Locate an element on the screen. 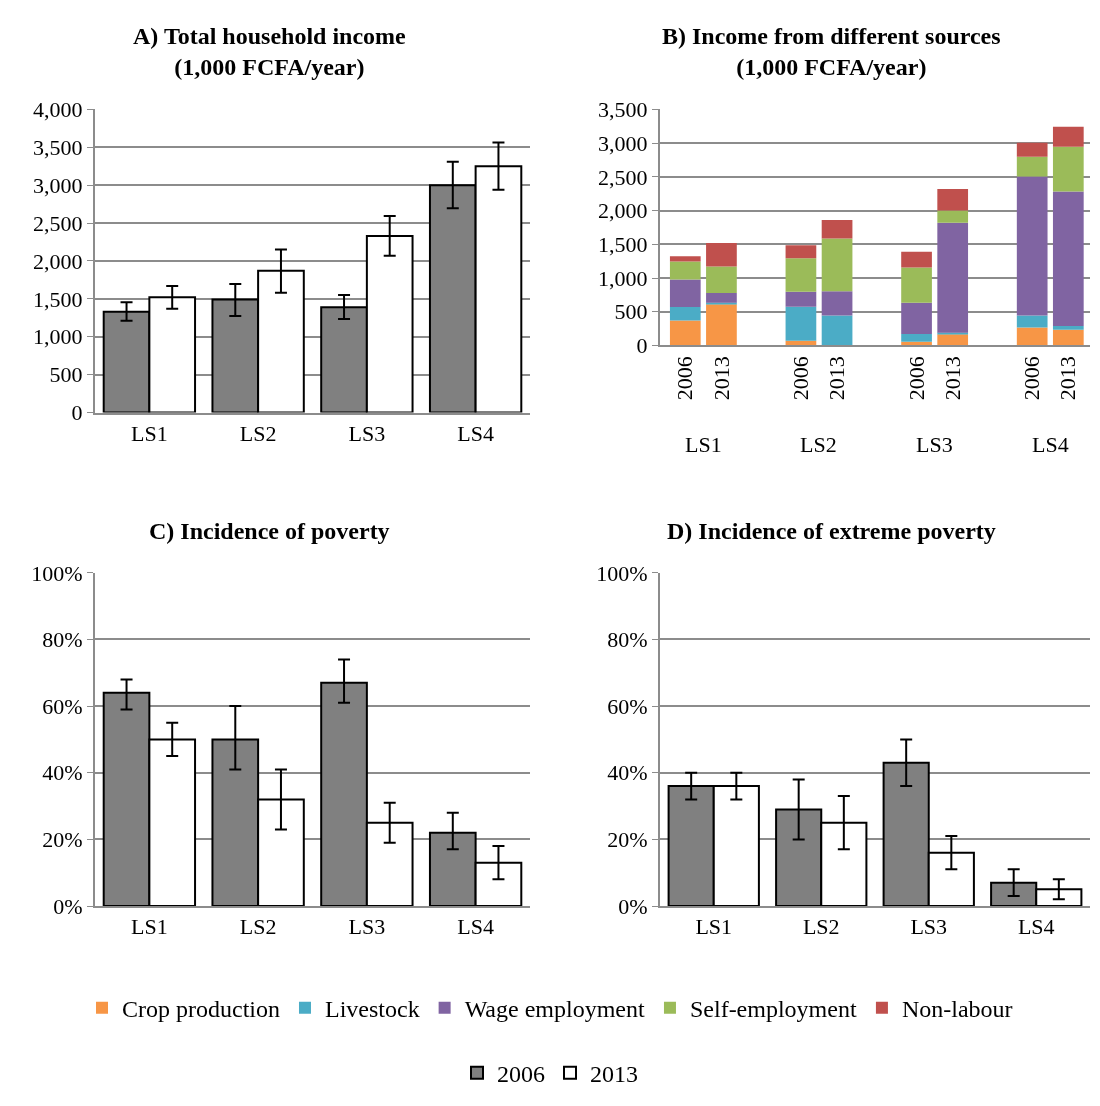 The height and width of the screenshot is (1106, 1100). legend-label: Self-employment is located at coordinates (773, 1008).